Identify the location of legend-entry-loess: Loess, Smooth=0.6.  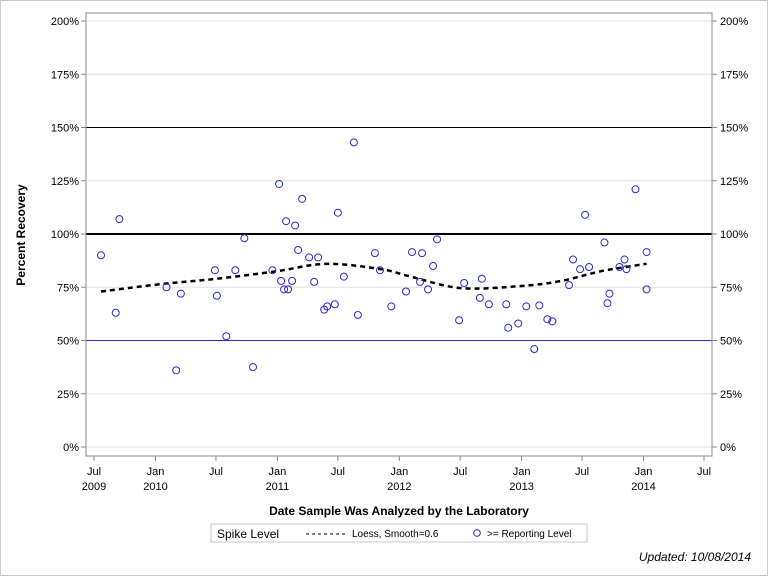
(395, 534).